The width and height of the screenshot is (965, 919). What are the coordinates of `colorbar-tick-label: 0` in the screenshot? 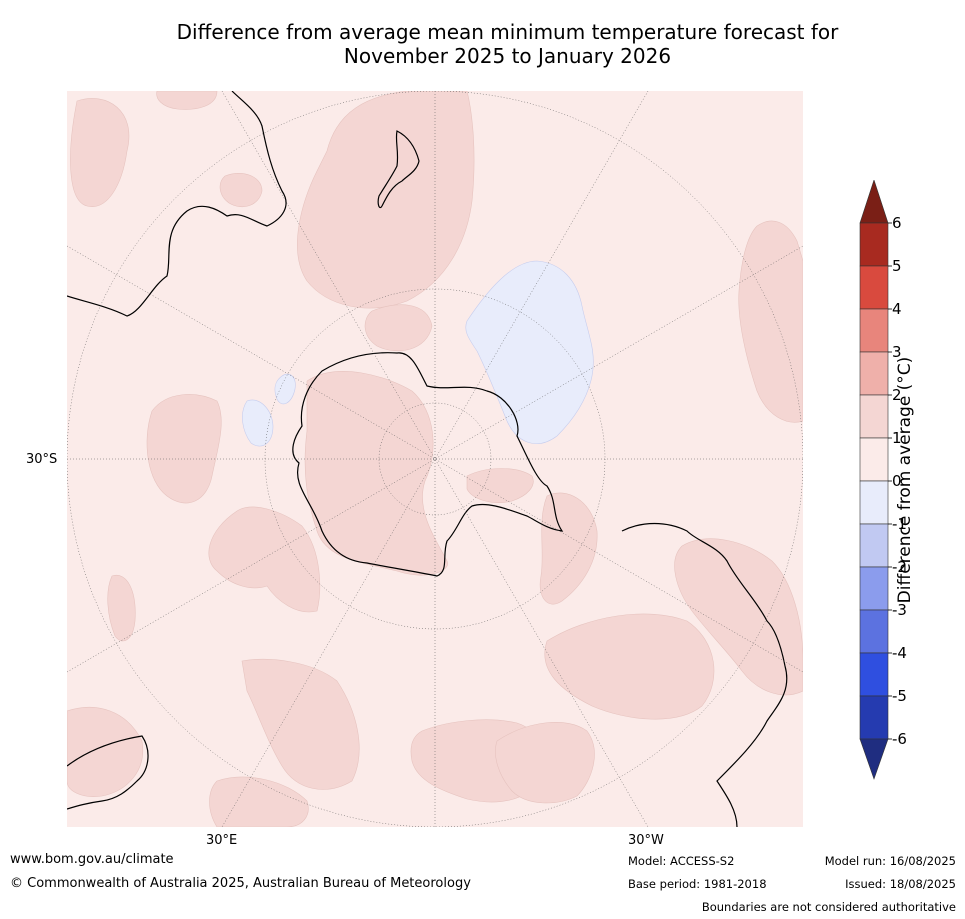 It's located at (897, 481).